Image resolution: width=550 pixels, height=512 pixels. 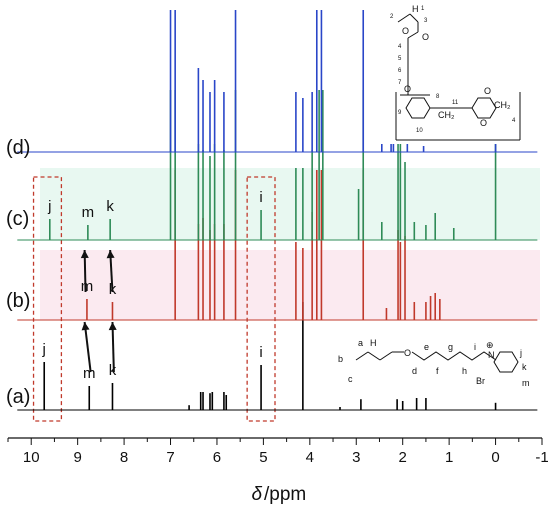 What do you see at coordinates (124, 457) in the screenshot?
I see `x-tick-label: 8` at bounding box center [124, 457].